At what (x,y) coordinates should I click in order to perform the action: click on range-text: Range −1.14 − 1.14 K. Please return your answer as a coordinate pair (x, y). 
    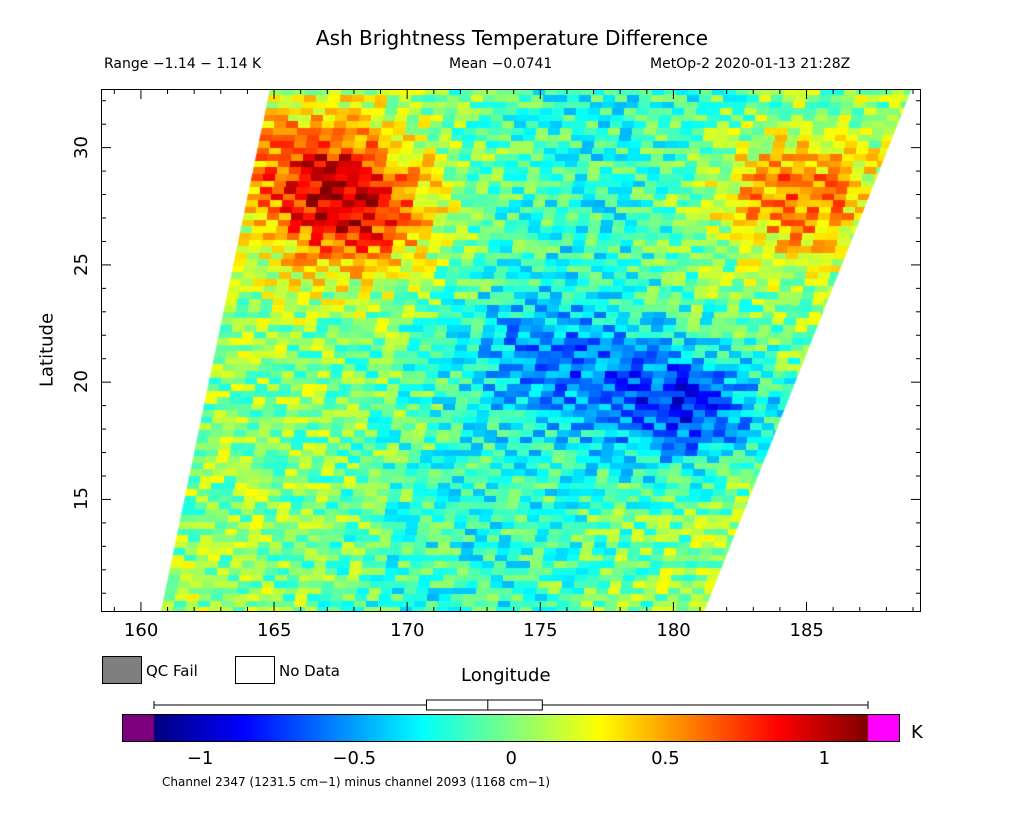
    Looking at the image, I should click on (183, 64).